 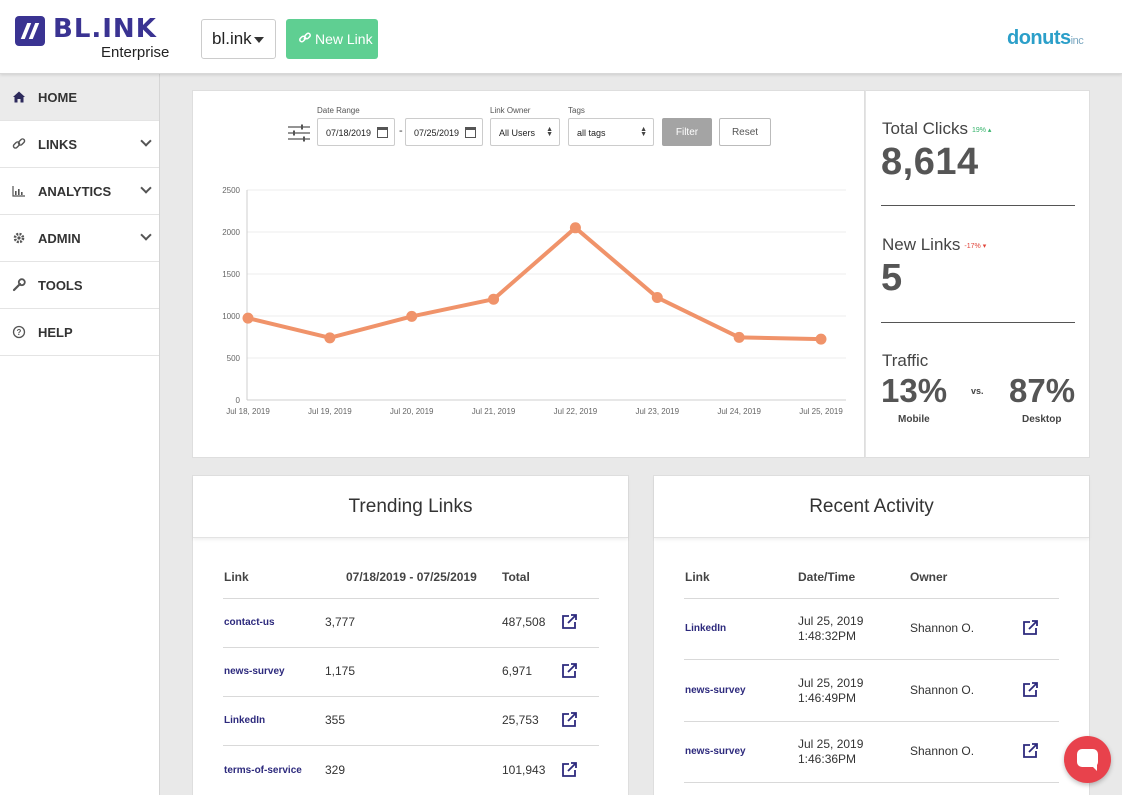 I want to click on desktop-label: Desktop, so click(x=1042, y=419).